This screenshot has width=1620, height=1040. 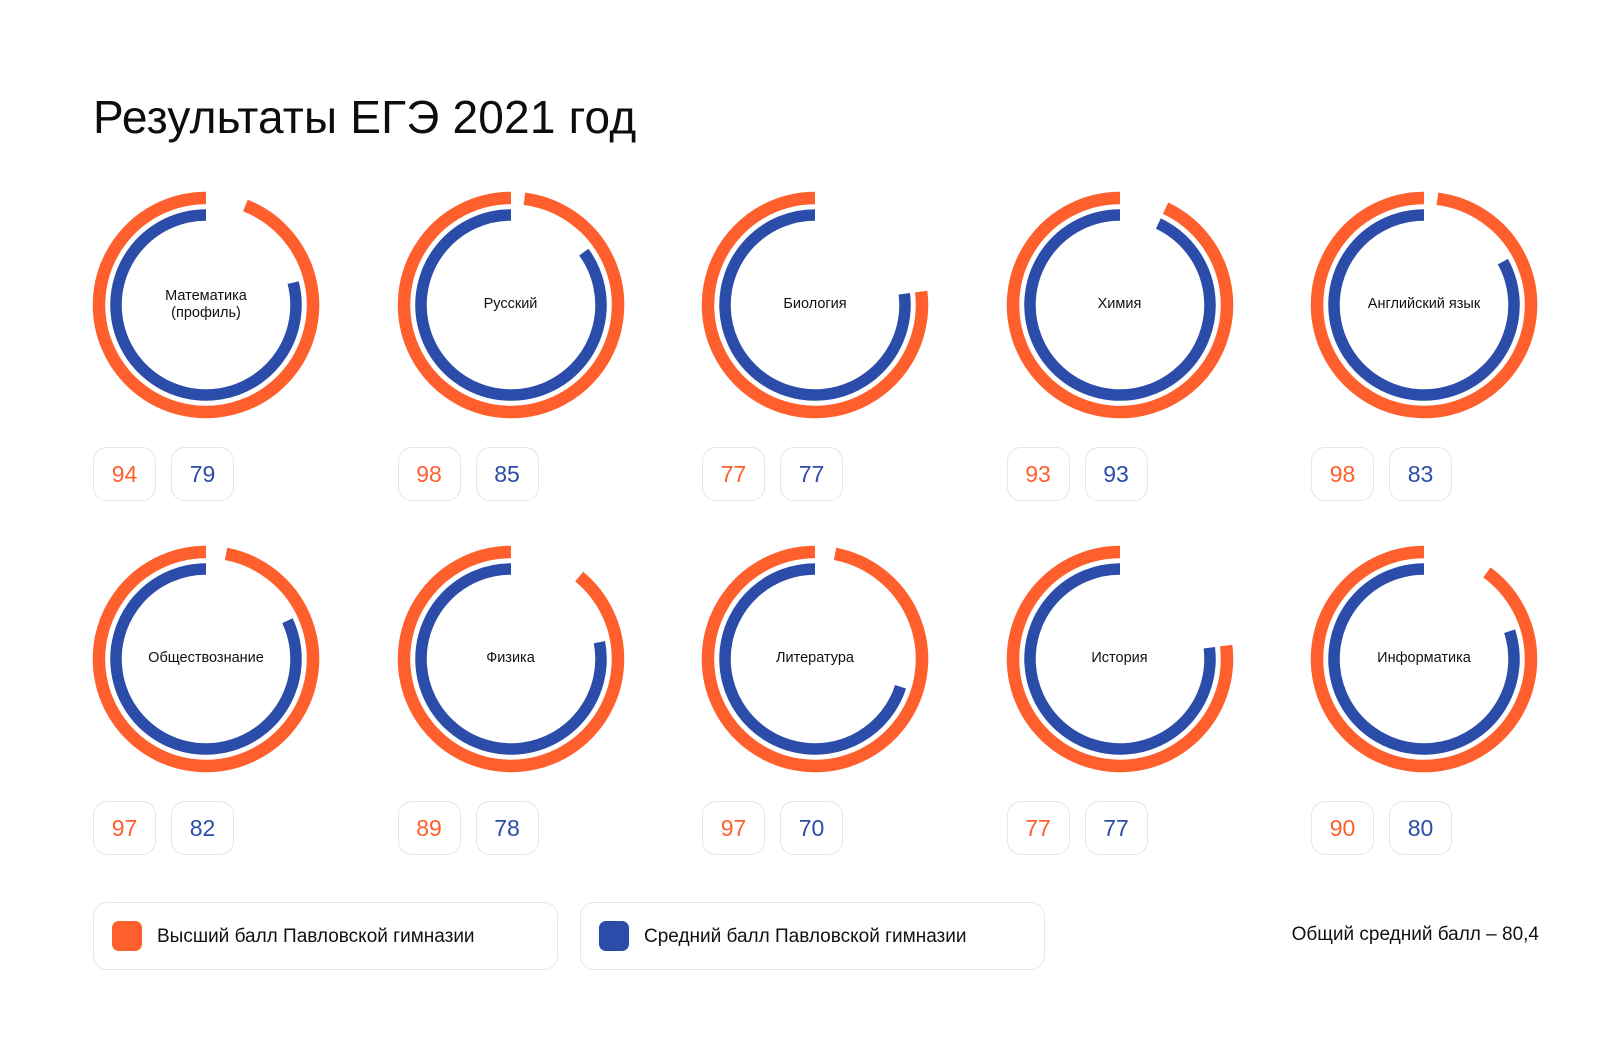 I want to click on subject-label: Физика, so click(x=510, y=658).